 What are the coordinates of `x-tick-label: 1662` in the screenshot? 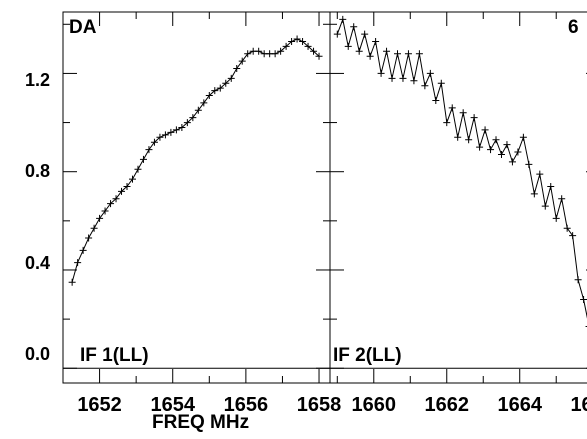 It's located at (447, 405).